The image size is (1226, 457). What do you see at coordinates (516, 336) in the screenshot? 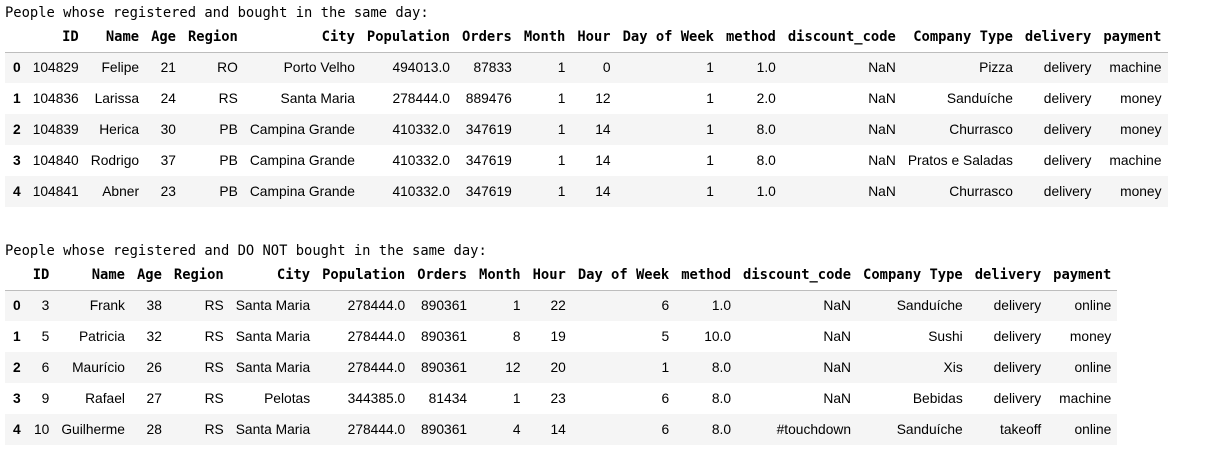
I see `table-cell: 8` at bounding box center [516, 336].